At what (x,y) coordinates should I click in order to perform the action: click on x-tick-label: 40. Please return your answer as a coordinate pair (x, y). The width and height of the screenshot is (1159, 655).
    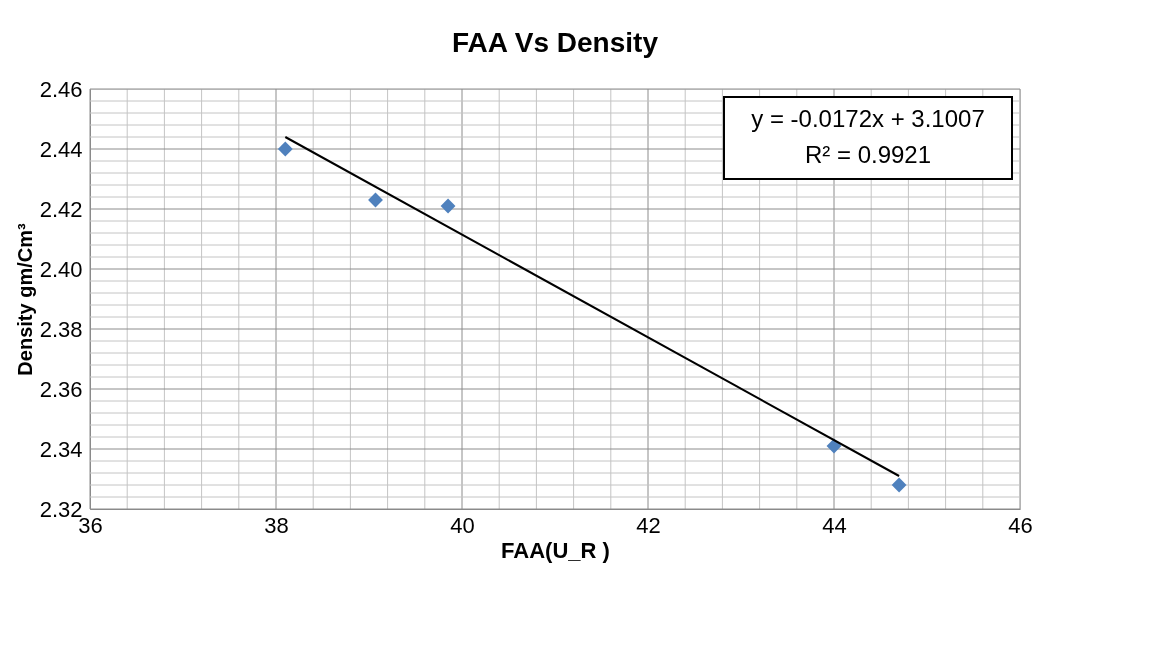
    Looking at the image, I should click on (462, 525).